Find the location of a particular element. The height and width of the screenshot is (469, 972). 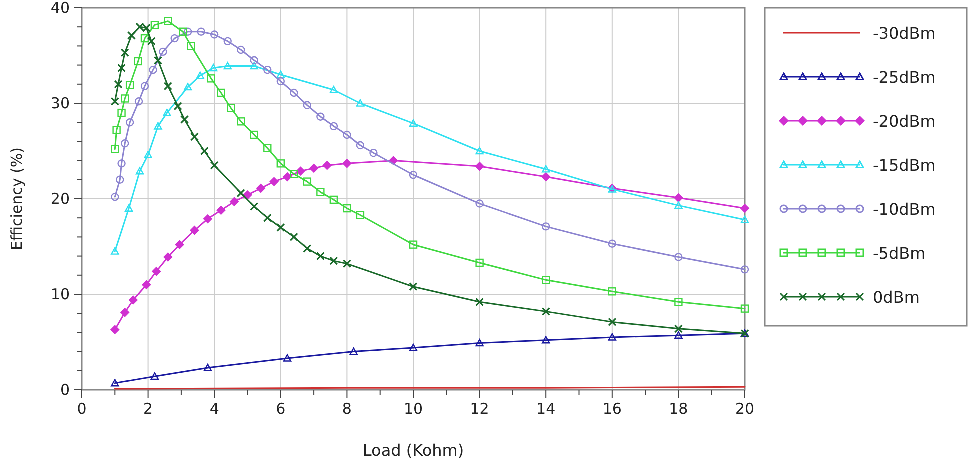

legend-label: -15dBm is located at coordinates (904, 165).